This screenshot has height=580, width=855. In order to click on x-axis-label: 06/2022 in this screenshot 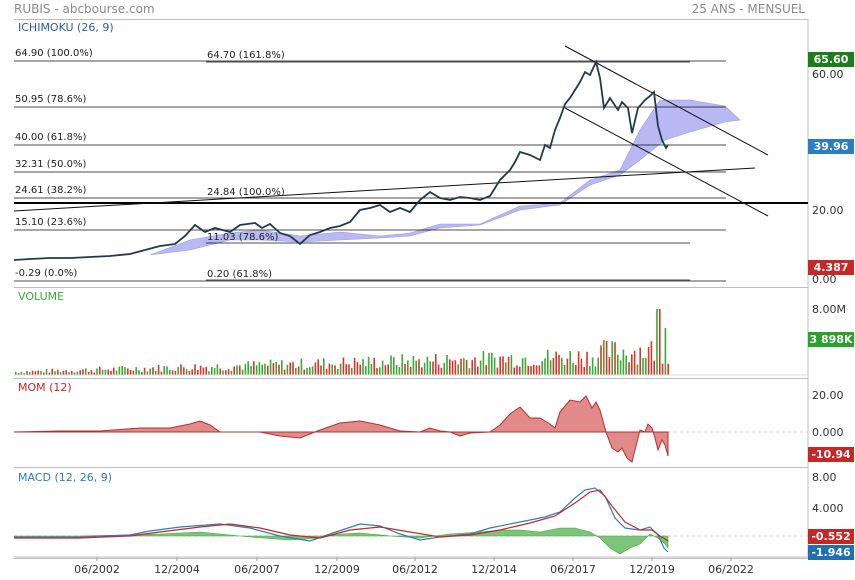, I will do `click(731, 569)`.